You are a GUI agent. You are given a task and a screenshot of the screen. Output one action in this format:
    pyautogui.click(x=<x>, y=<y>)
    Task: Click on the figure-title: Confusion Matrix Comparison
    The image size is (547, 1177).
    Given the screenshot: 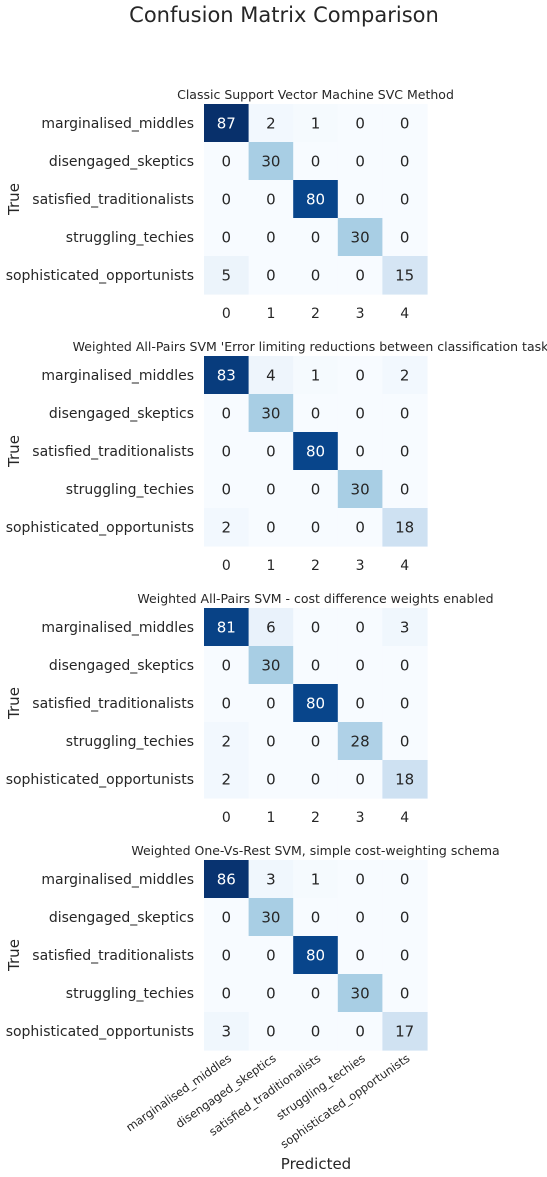 What is the action you would take?
    pyautogui.click(x=284, y=15)
    